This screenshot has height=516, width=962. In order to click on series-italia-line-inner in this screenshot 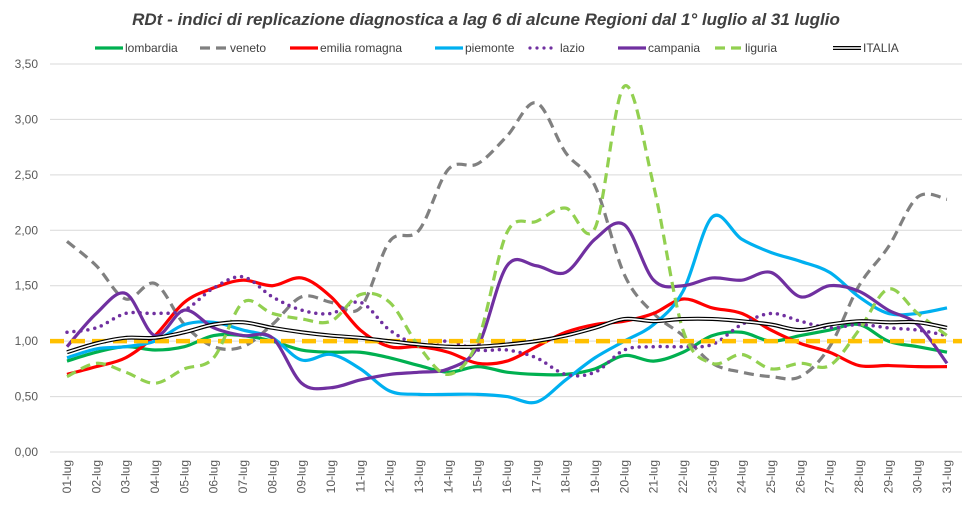, I will do `click(507, 335)`.